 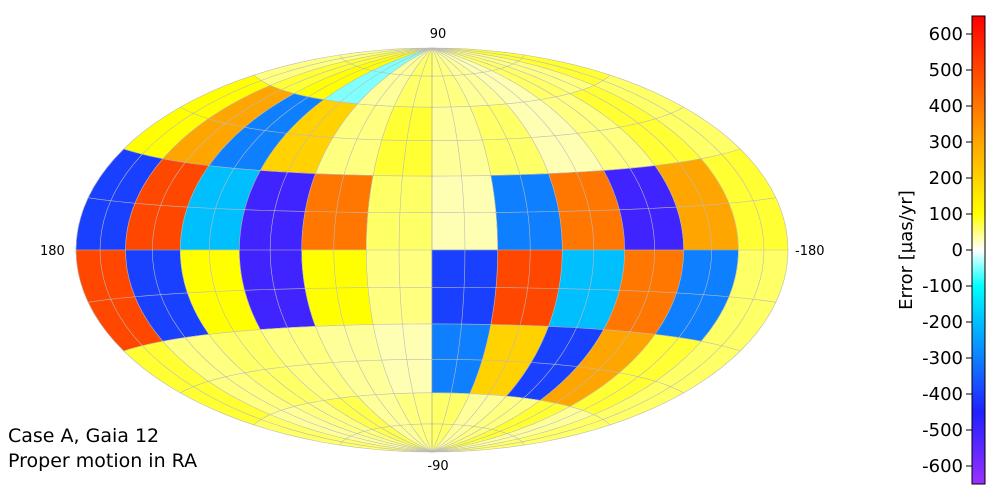 I want to click on lon-label: 180, so click(x=52, y=251).